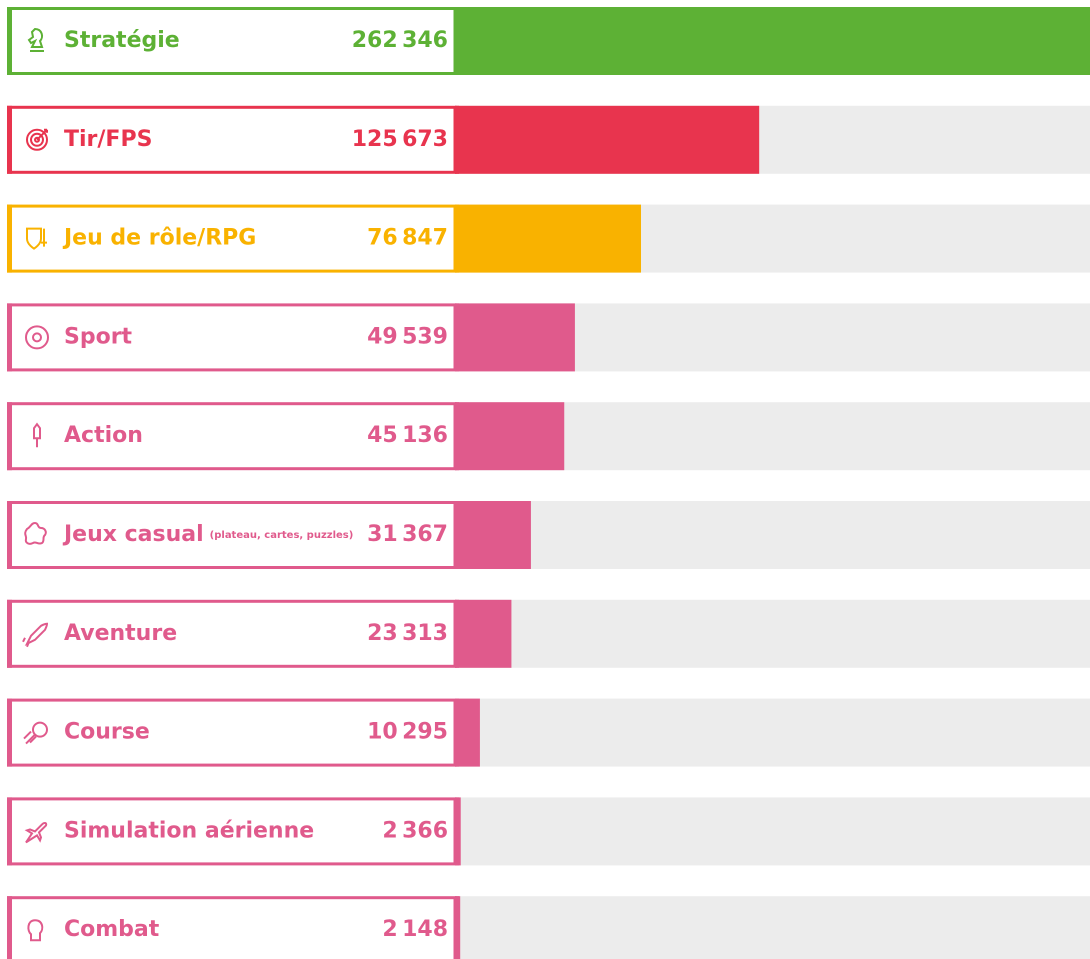 This screenshot has width=1090, height=959. I want to click on category-name: Stratégie, so click(122, 40).